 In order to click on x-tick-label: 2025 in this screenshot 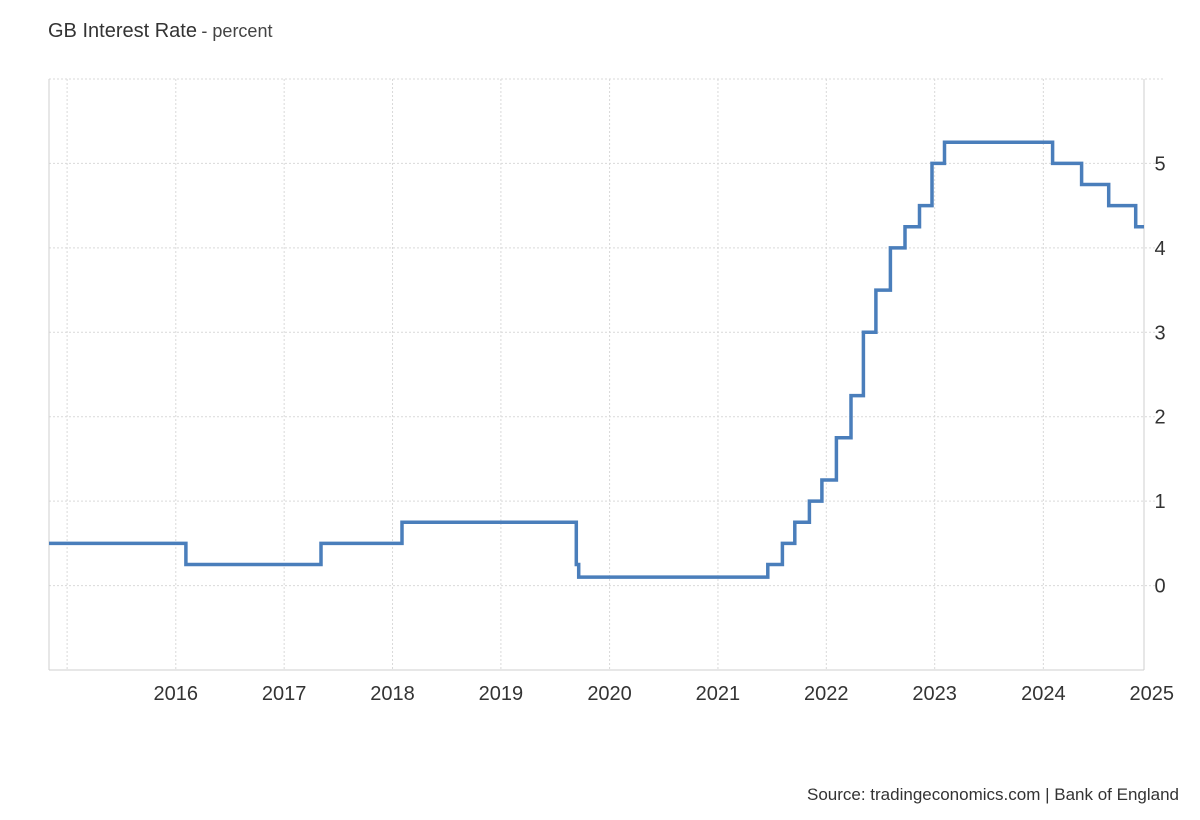, I will do `click(1151, 694)`.